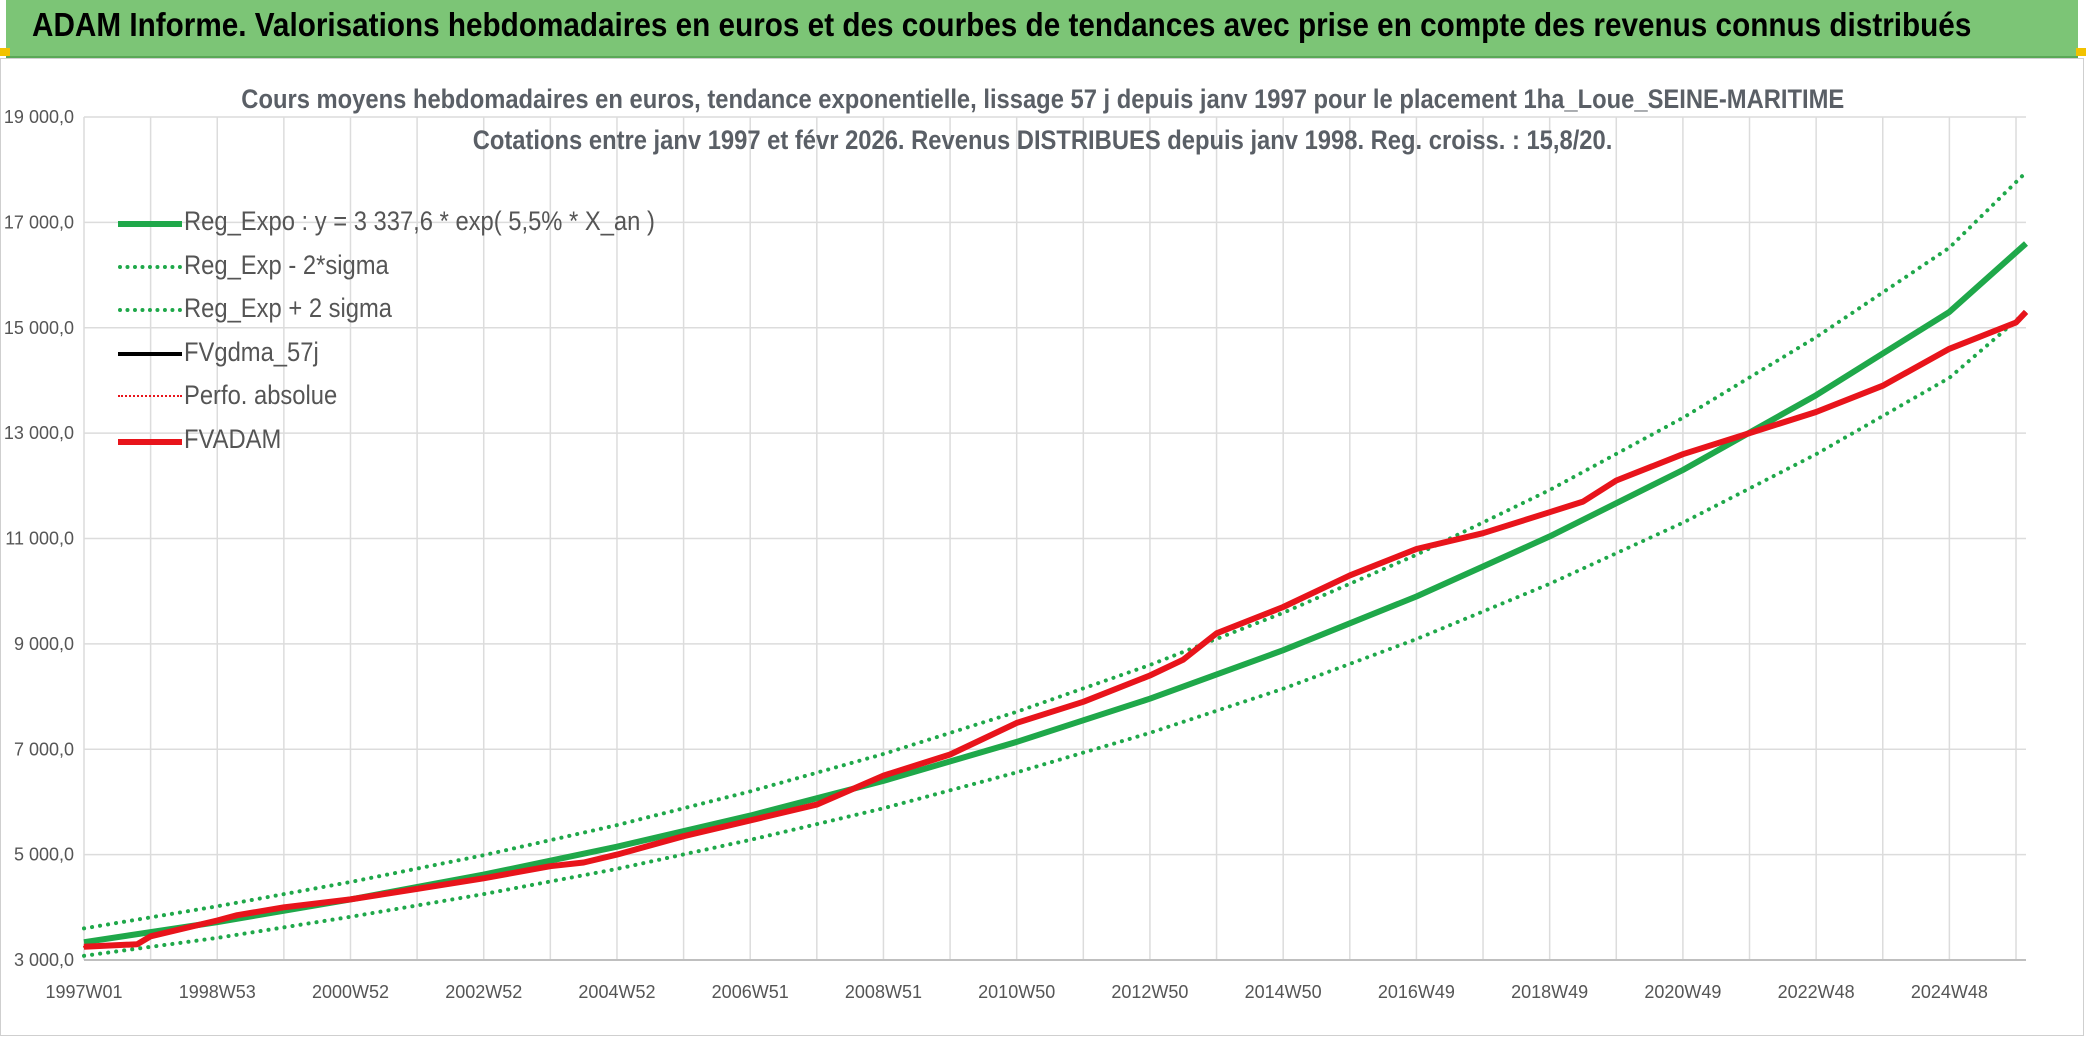  Describe the element at coordinates (39, 222) in the screenshot. I see `y-tick-label: 17 000,0` at that location.